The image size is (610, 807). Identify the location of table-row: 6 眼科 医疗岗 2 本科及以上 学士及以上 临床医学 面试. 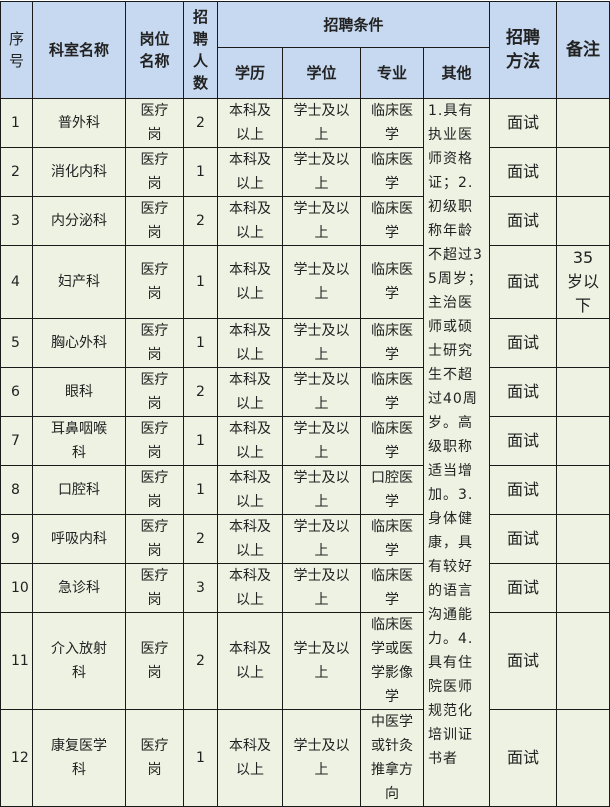
(305, 392).